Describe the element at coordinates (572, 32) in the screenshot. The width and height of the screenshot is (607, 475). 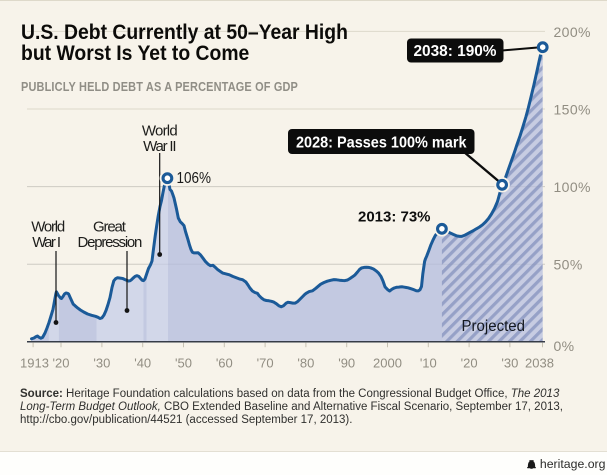
I see `svg-text: 200%` at that location.